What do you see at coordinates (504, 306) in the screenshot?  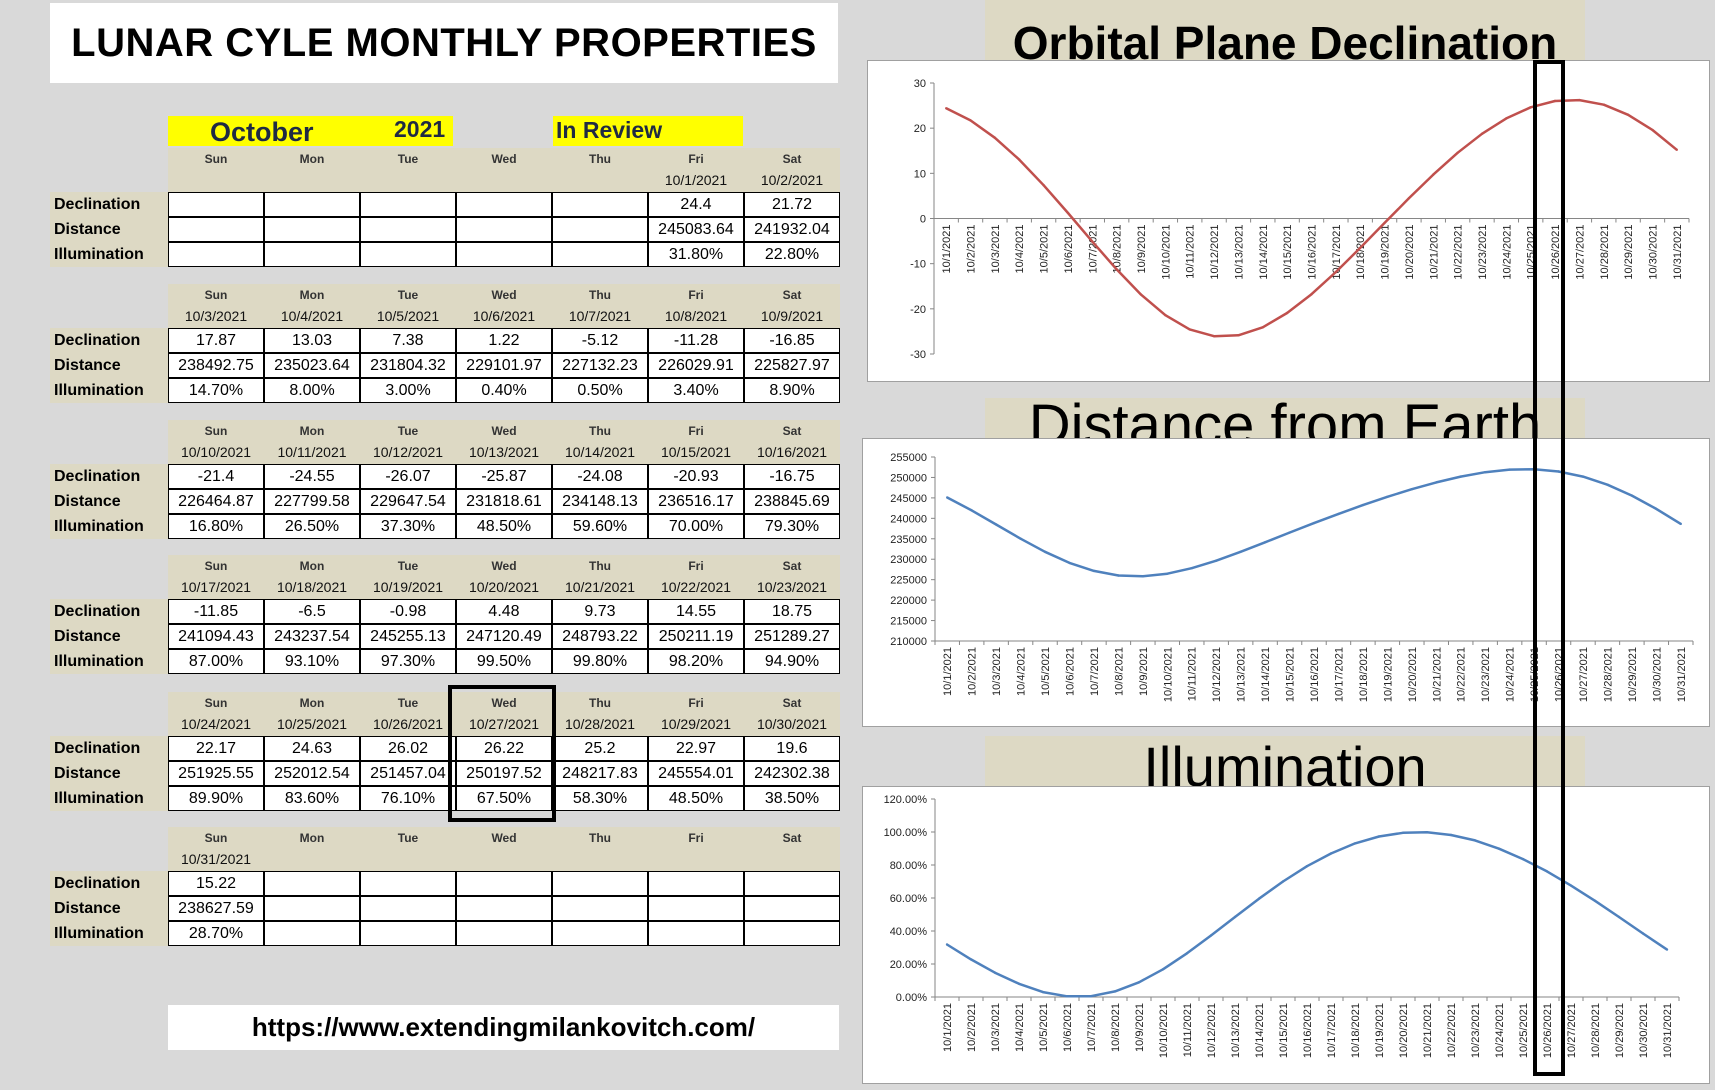 I see `day-header: Wed 10/6/2021` at bounding box center [504, 306].